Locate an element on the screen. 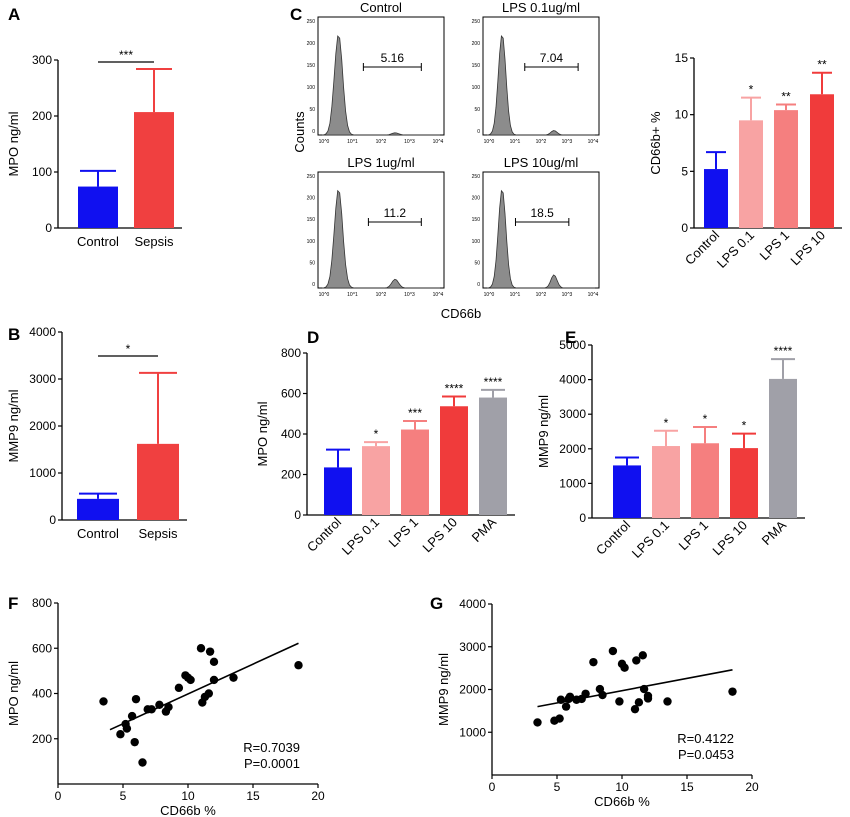 Image resolution: width=850 pixels, height=817 pixels. y-tick-label: 200 is located at coordinates (42, 739).